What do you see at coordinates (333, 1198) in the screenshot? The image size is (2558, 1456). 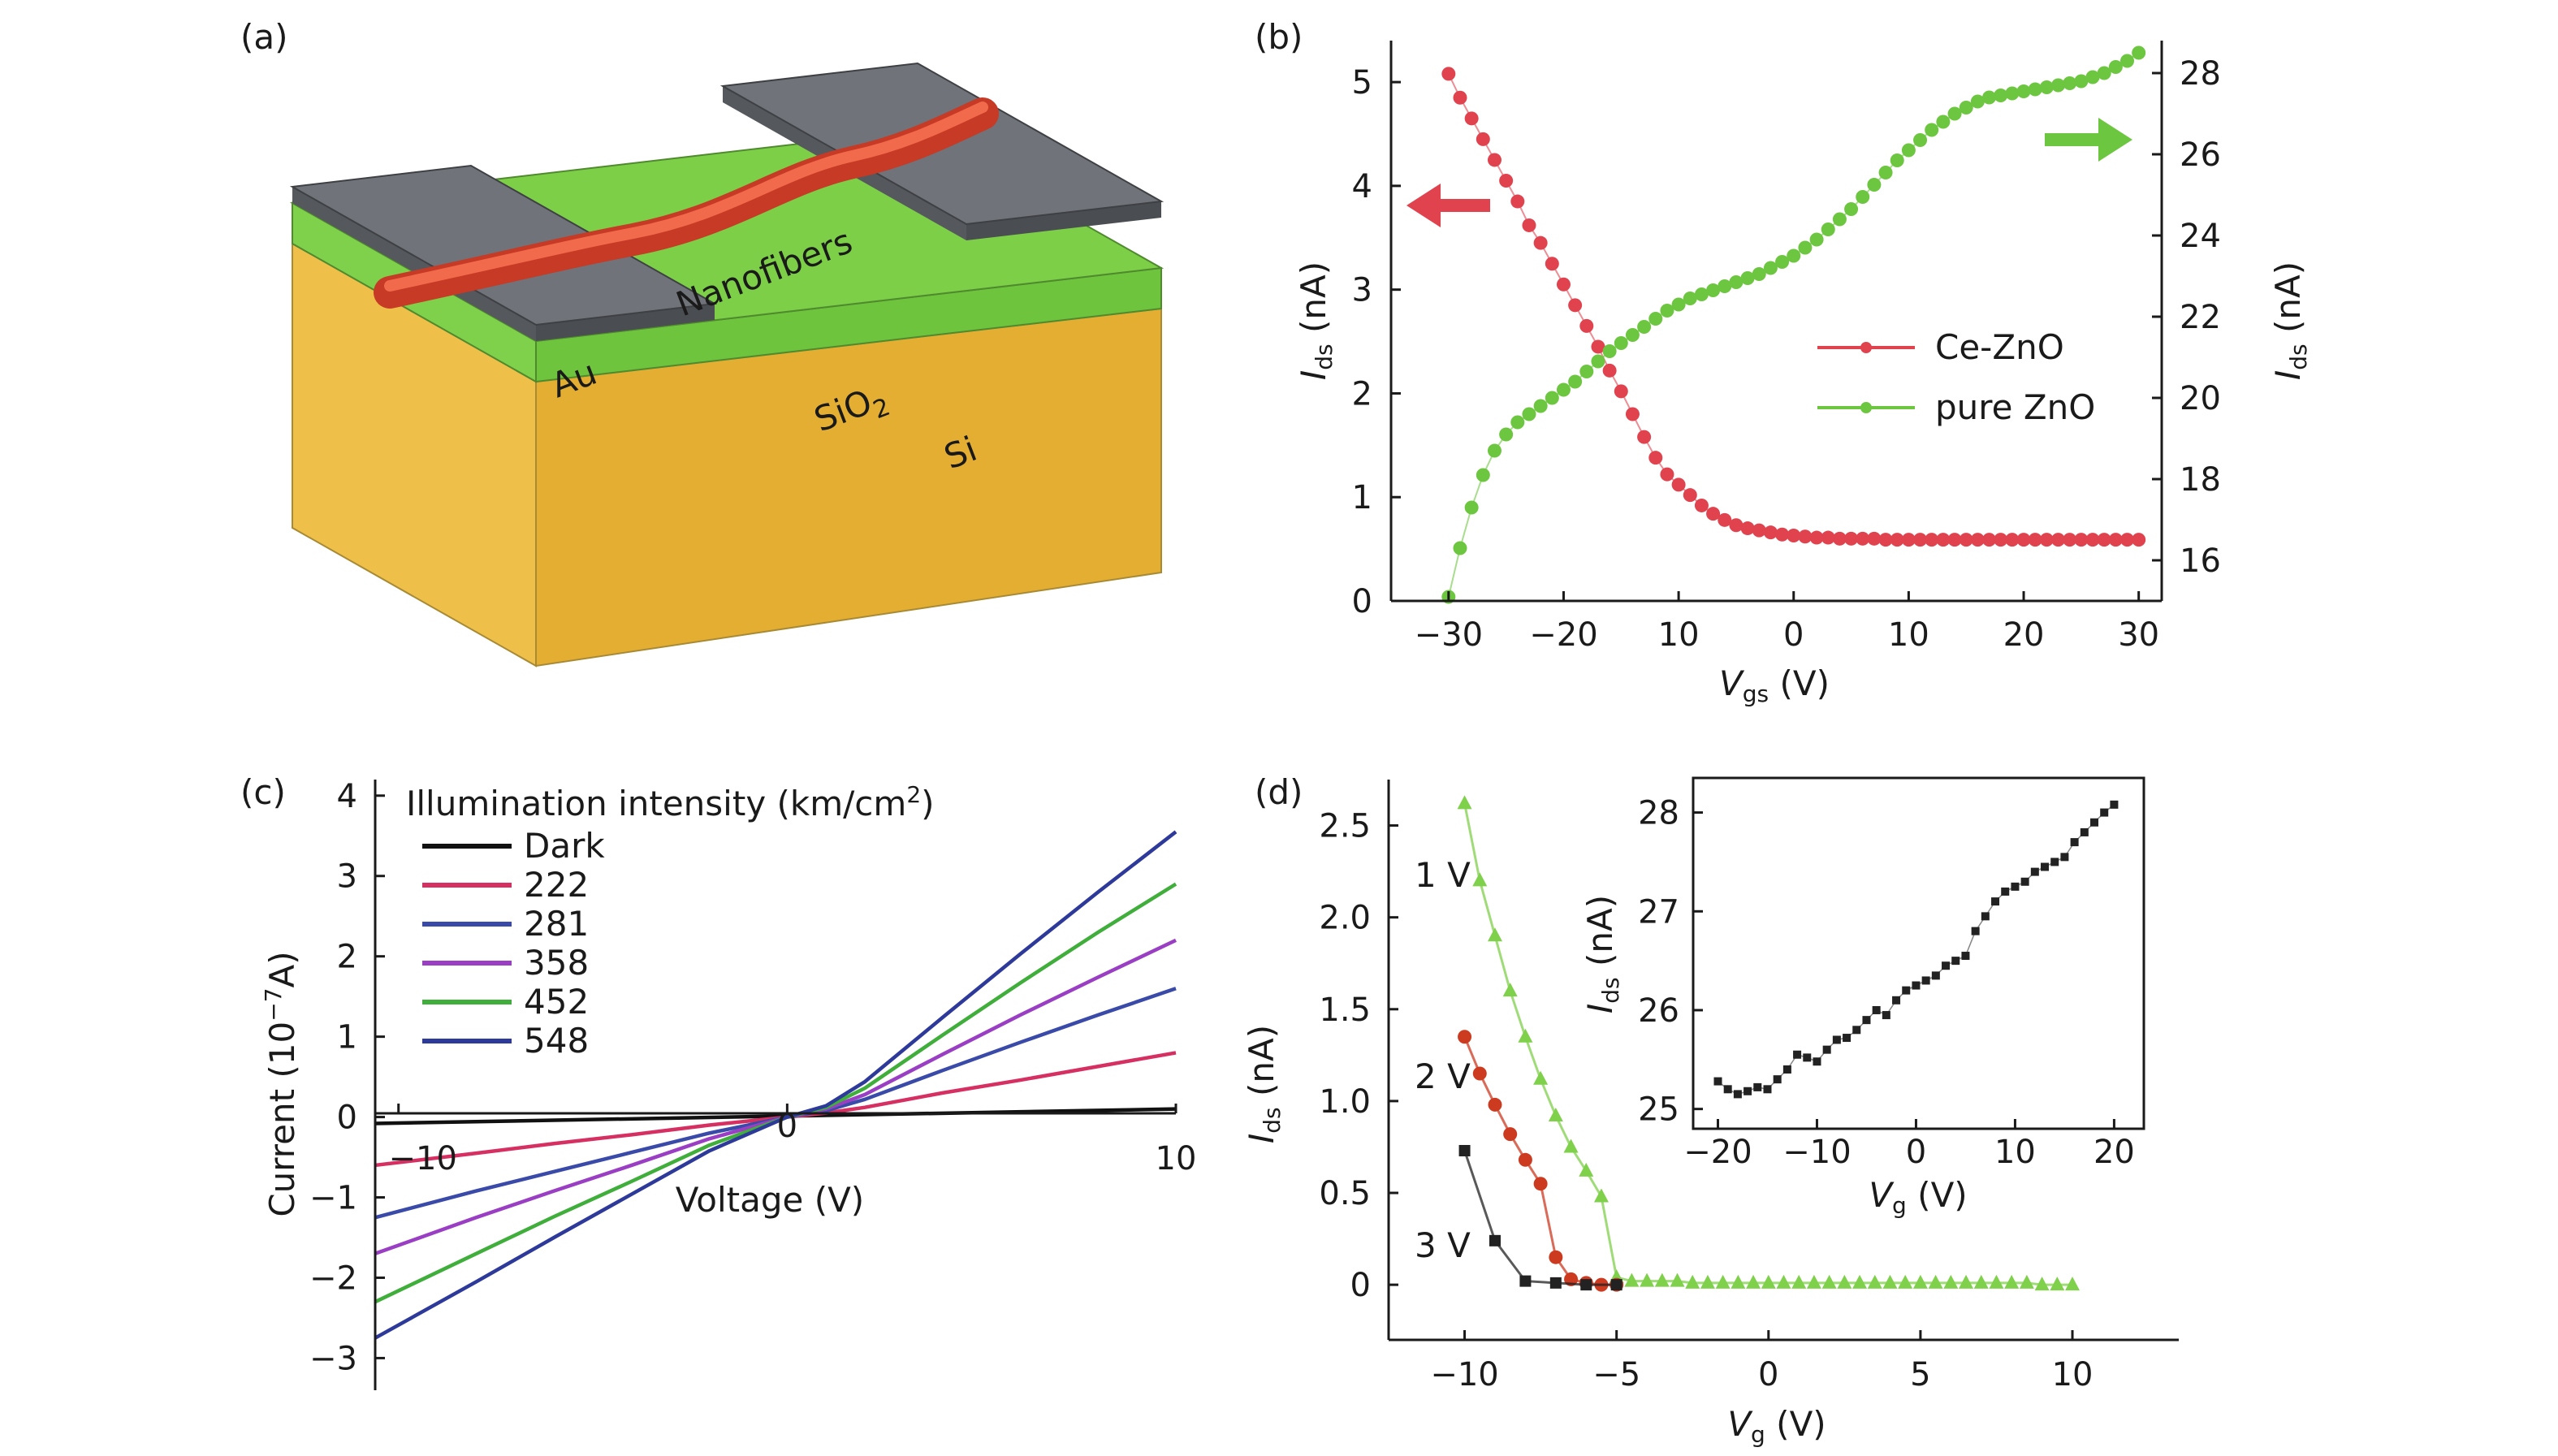 I see `c-ytick-label-2: −1` at bounding box center [333, 1198].